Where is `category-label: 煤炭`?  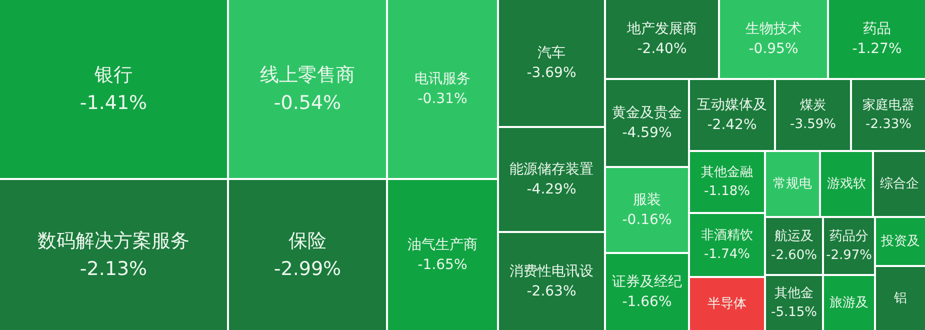
category-label: 煤炭 is located at coordinates (813, 106).